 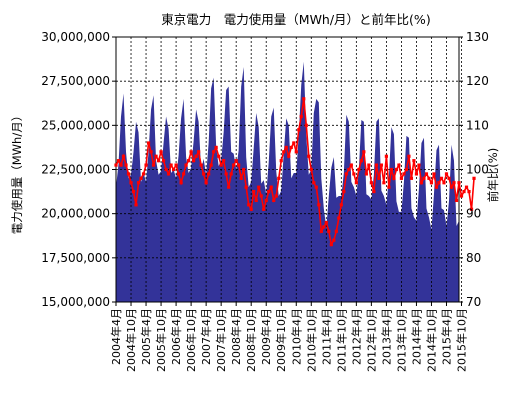 What do you see at coordinates (473, 302) in the screenshot?
I see `y2-tick-label: 70` at bounding box center [473, 302].